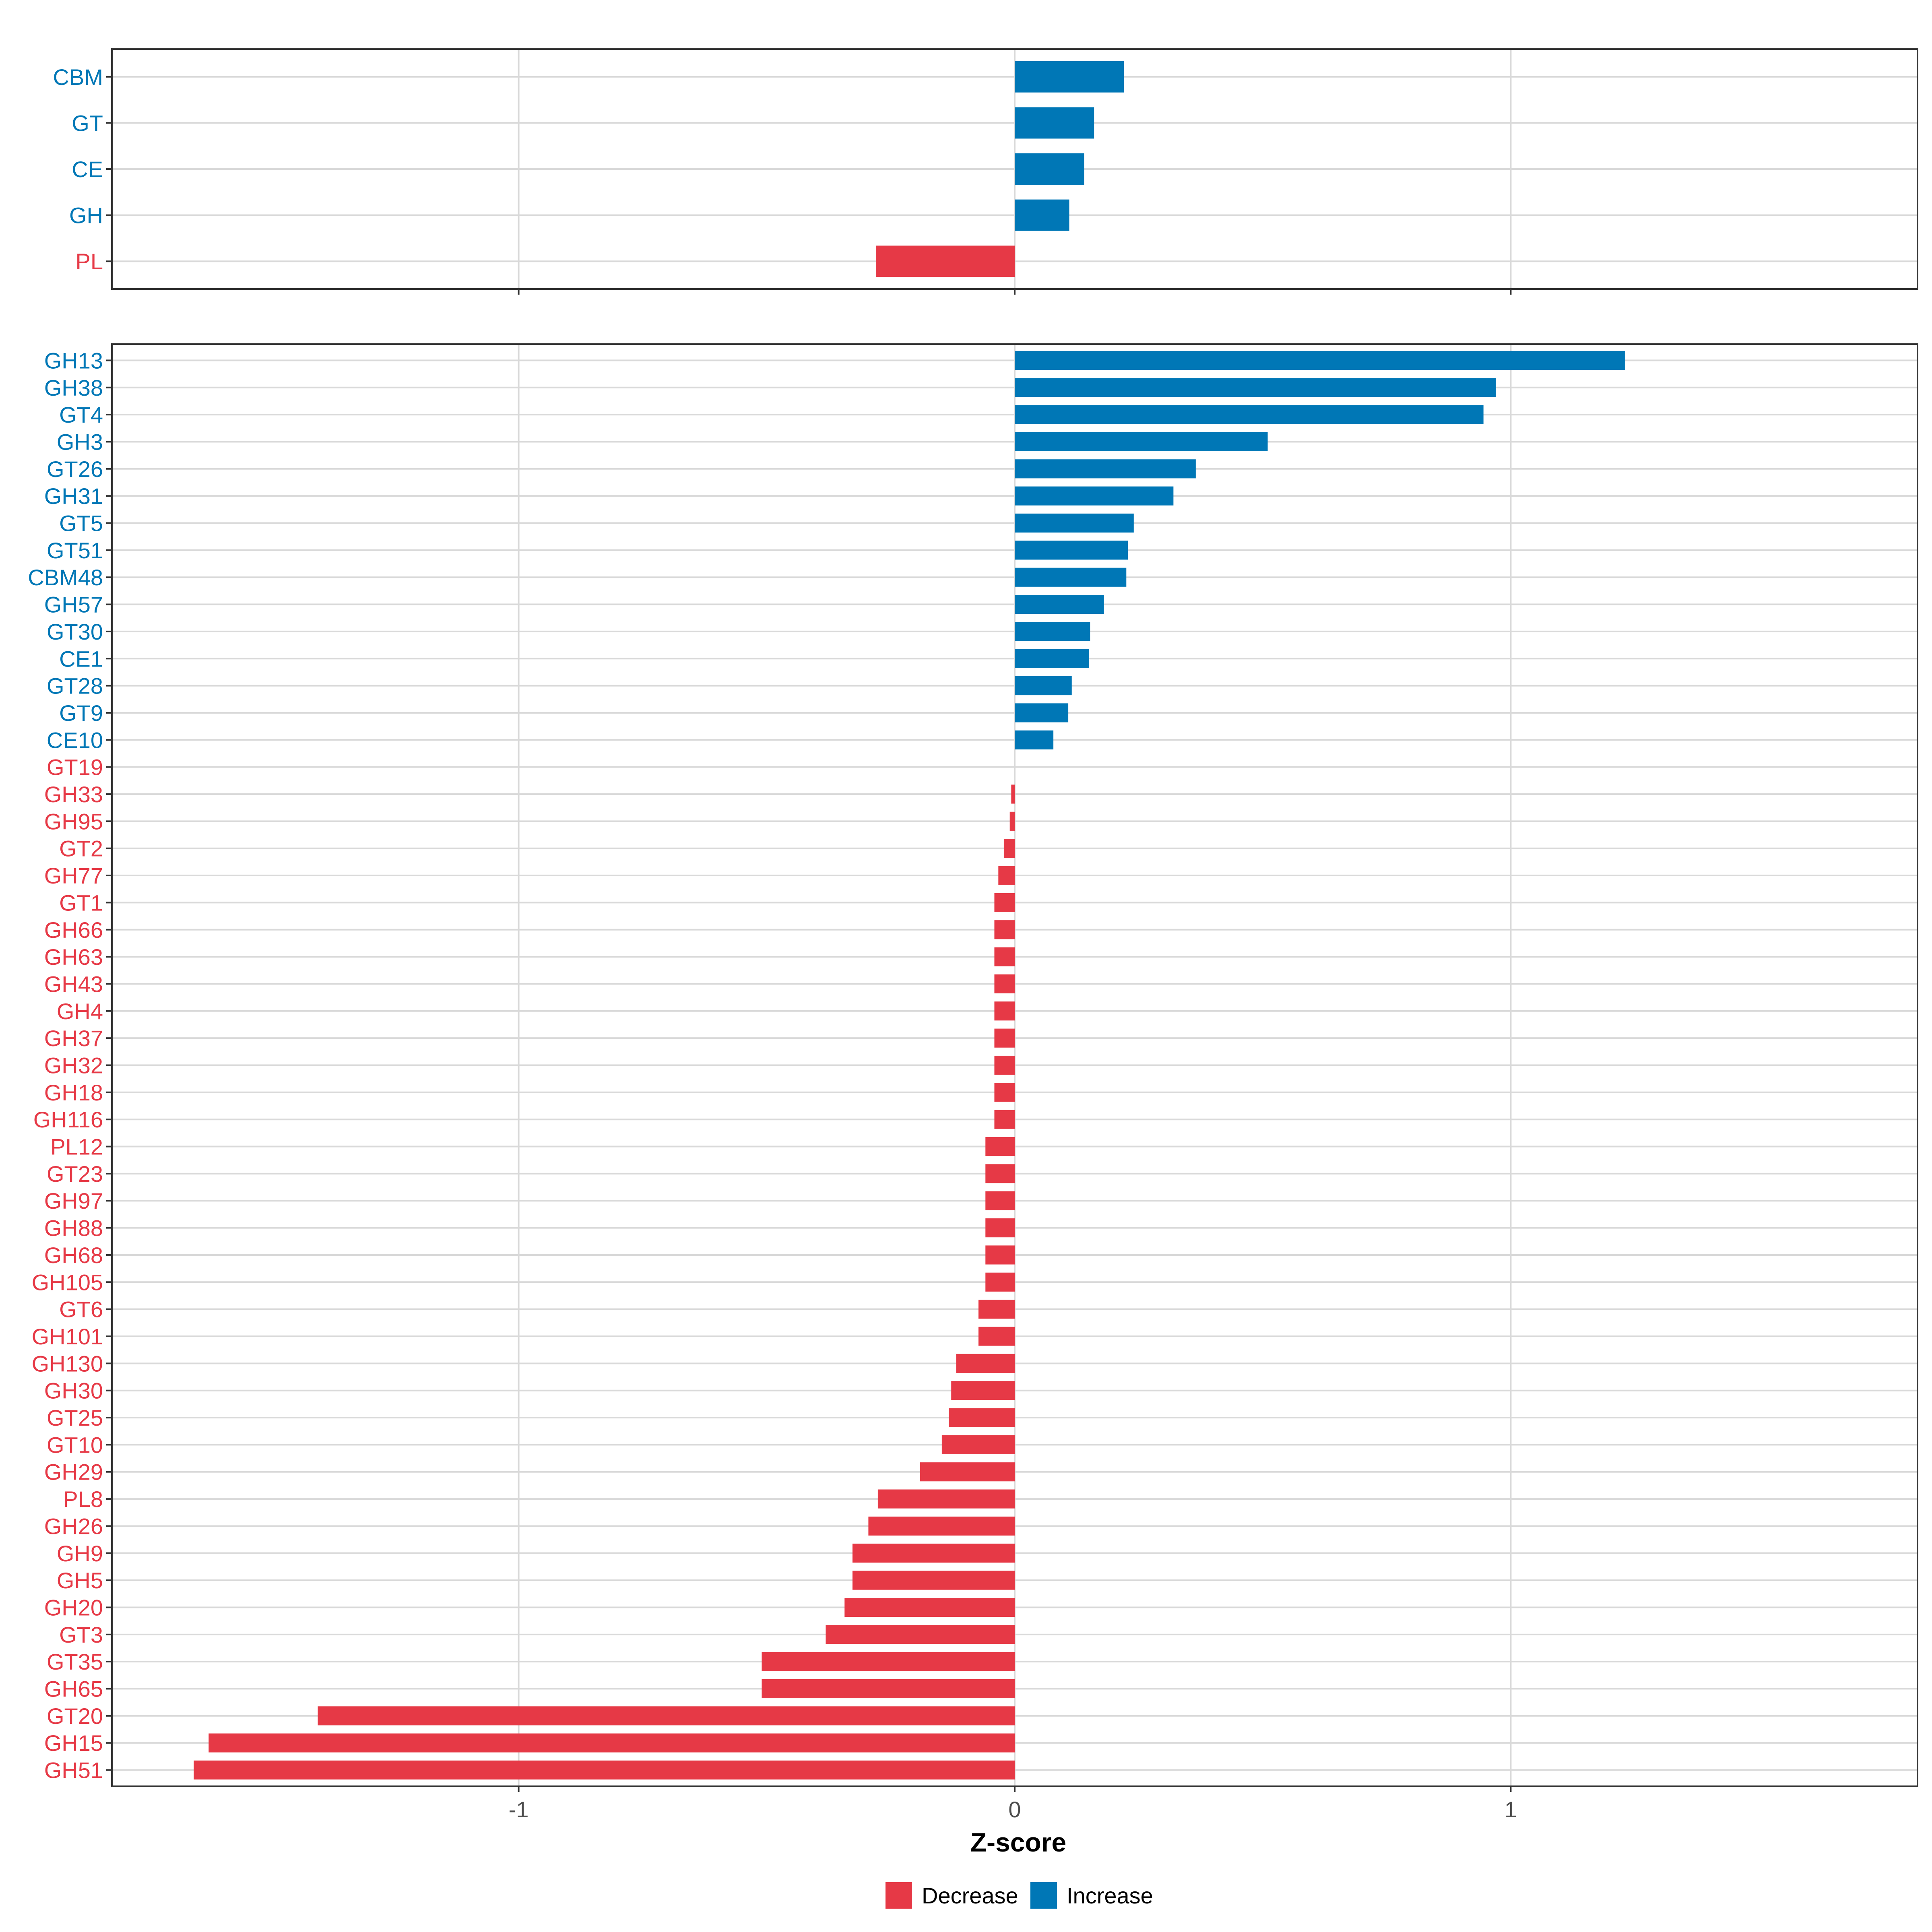  What do you see at coordinates (1255, 387) in the screenshot?
I see `bar-gh38` at bounding box center [1255, 387].